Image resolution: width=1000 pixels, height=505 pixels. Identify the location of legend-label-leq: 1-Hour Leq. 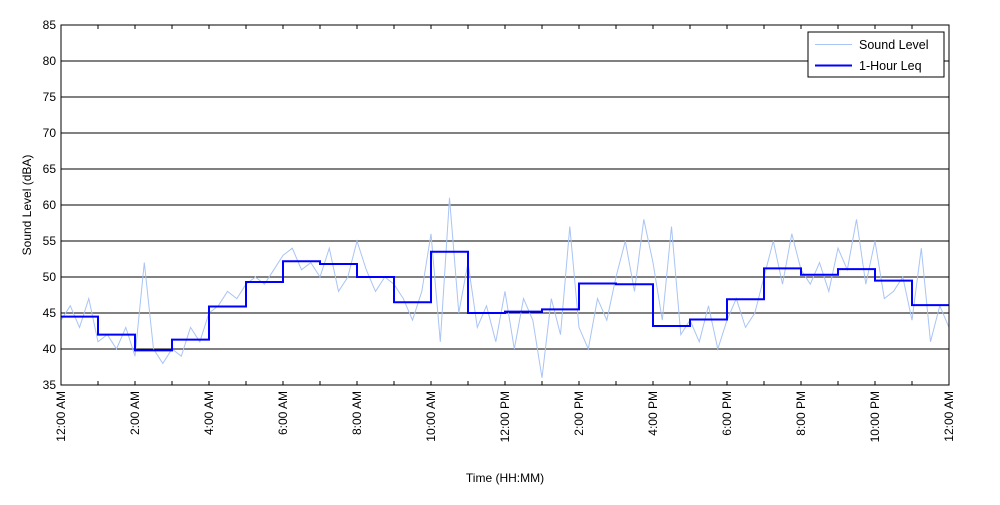
(890, 66).